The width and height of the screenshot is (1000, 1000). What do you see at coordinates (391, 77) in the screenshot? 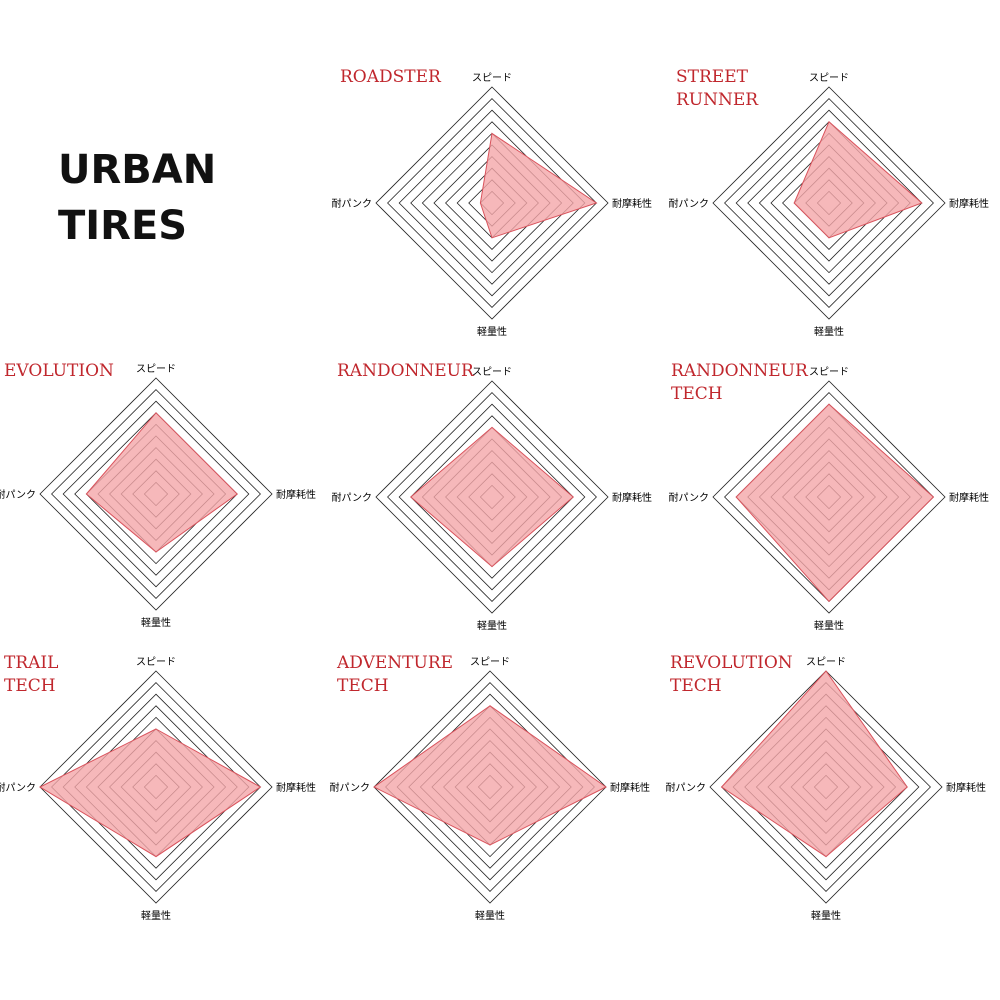
I see `chart-title: ROADSTER` at bounding box center [391, 77].